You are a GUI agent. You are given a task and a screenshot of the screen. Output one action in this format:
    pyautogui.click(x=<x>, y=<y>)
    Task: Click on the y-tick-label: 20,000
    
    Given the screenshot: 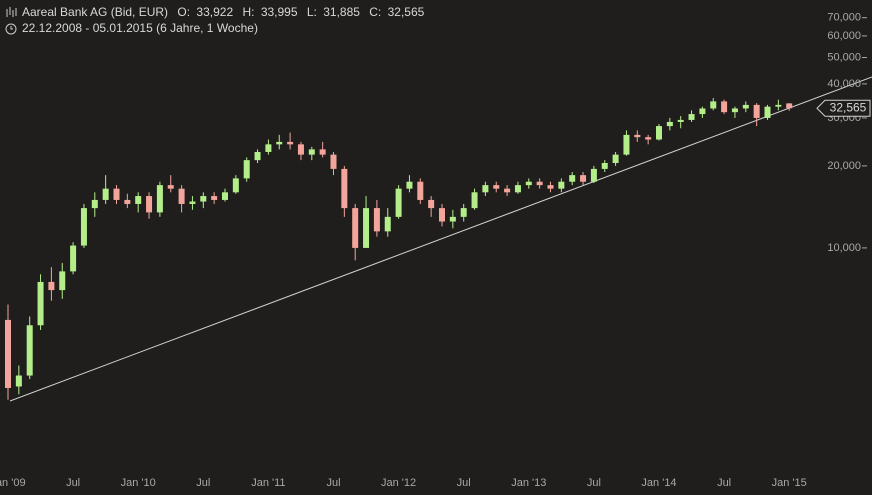 What is the action you would take?
    pyautogui.click(x=844, y=166)
    